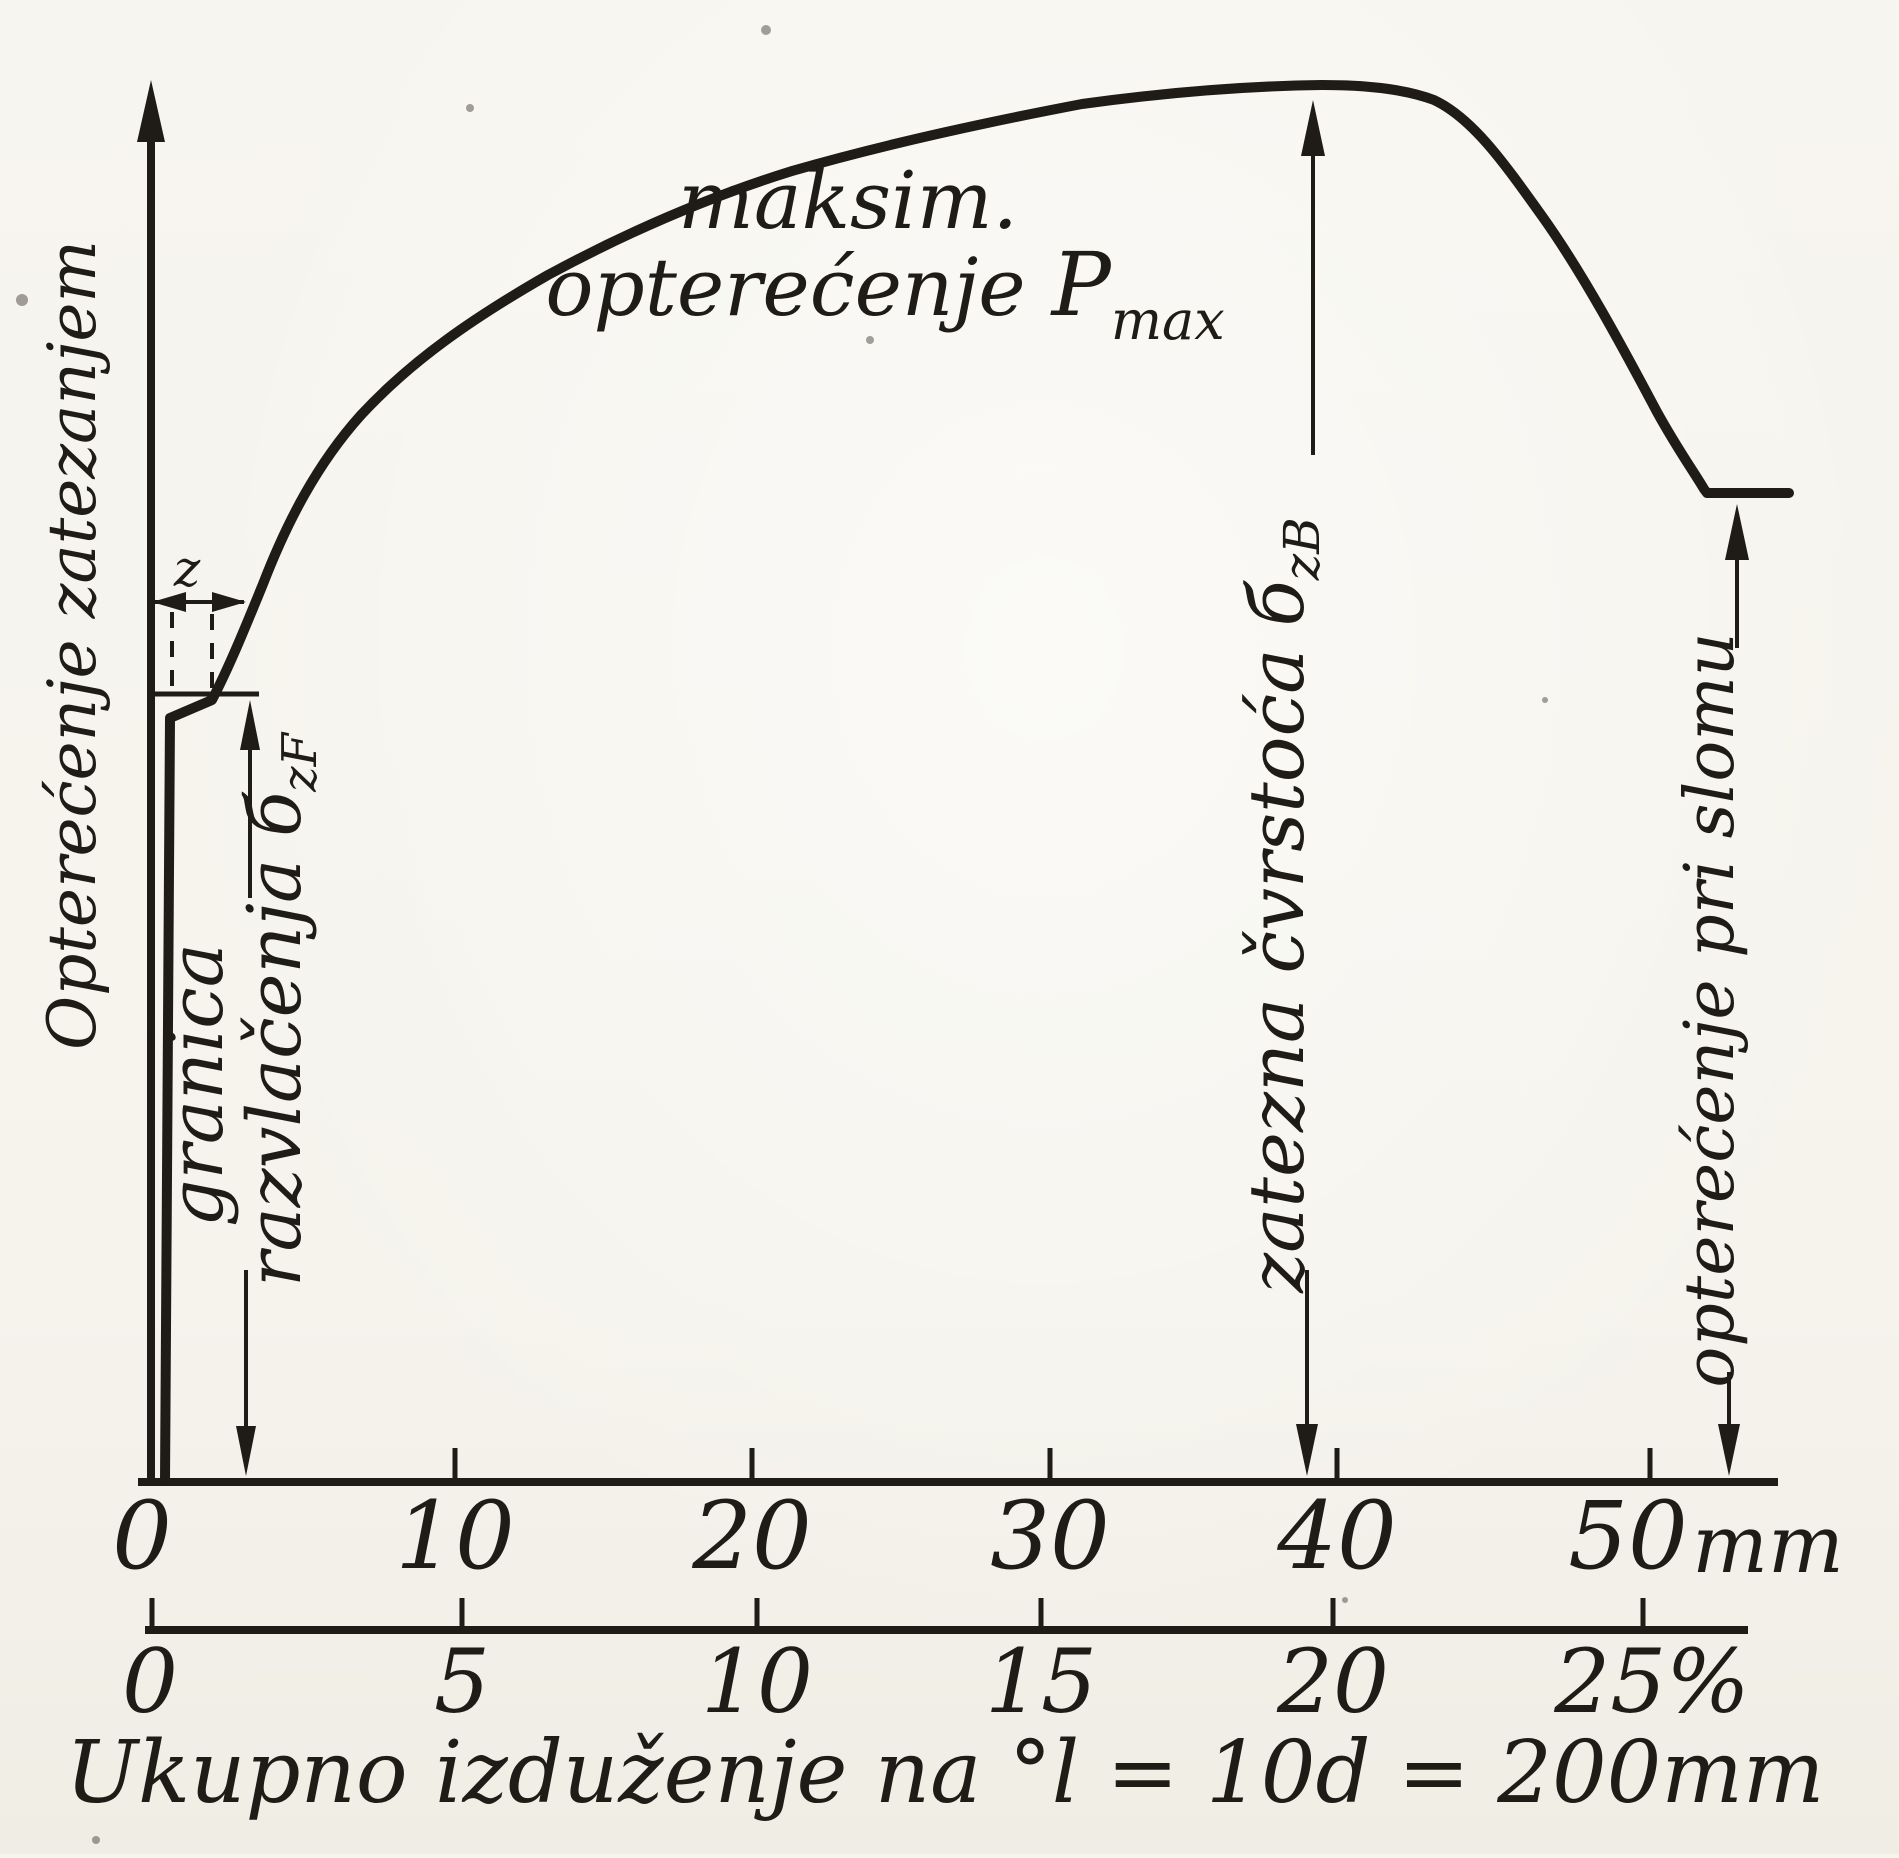  I want to click on yield-region-marks: z granica razvlačenja бzF, so click(239, 1008).